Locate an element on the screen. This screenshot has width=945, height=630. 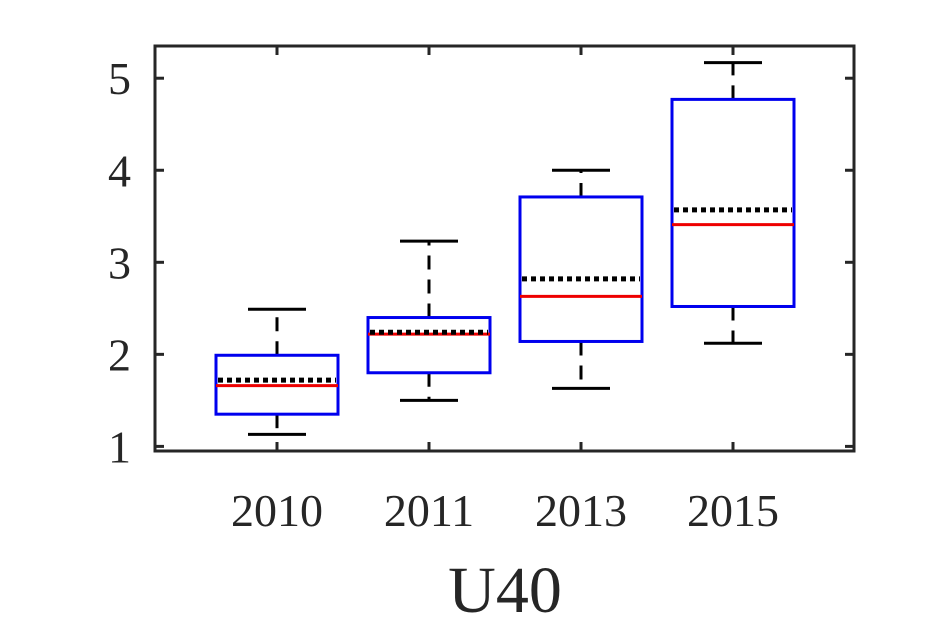
x-tick-label: 2011 is located at coordinates (429, 510).